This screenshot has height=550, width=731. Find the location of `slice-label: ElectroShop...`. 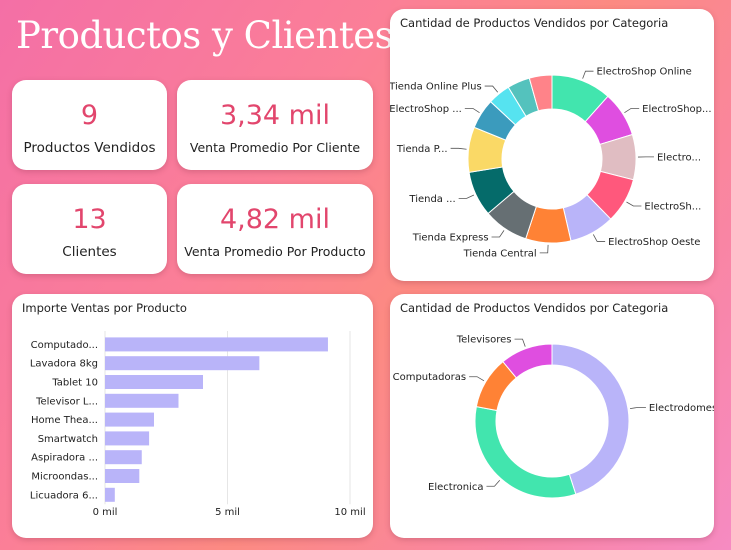

slice-label: ElectroShop... is located at coordinates (676, 109).